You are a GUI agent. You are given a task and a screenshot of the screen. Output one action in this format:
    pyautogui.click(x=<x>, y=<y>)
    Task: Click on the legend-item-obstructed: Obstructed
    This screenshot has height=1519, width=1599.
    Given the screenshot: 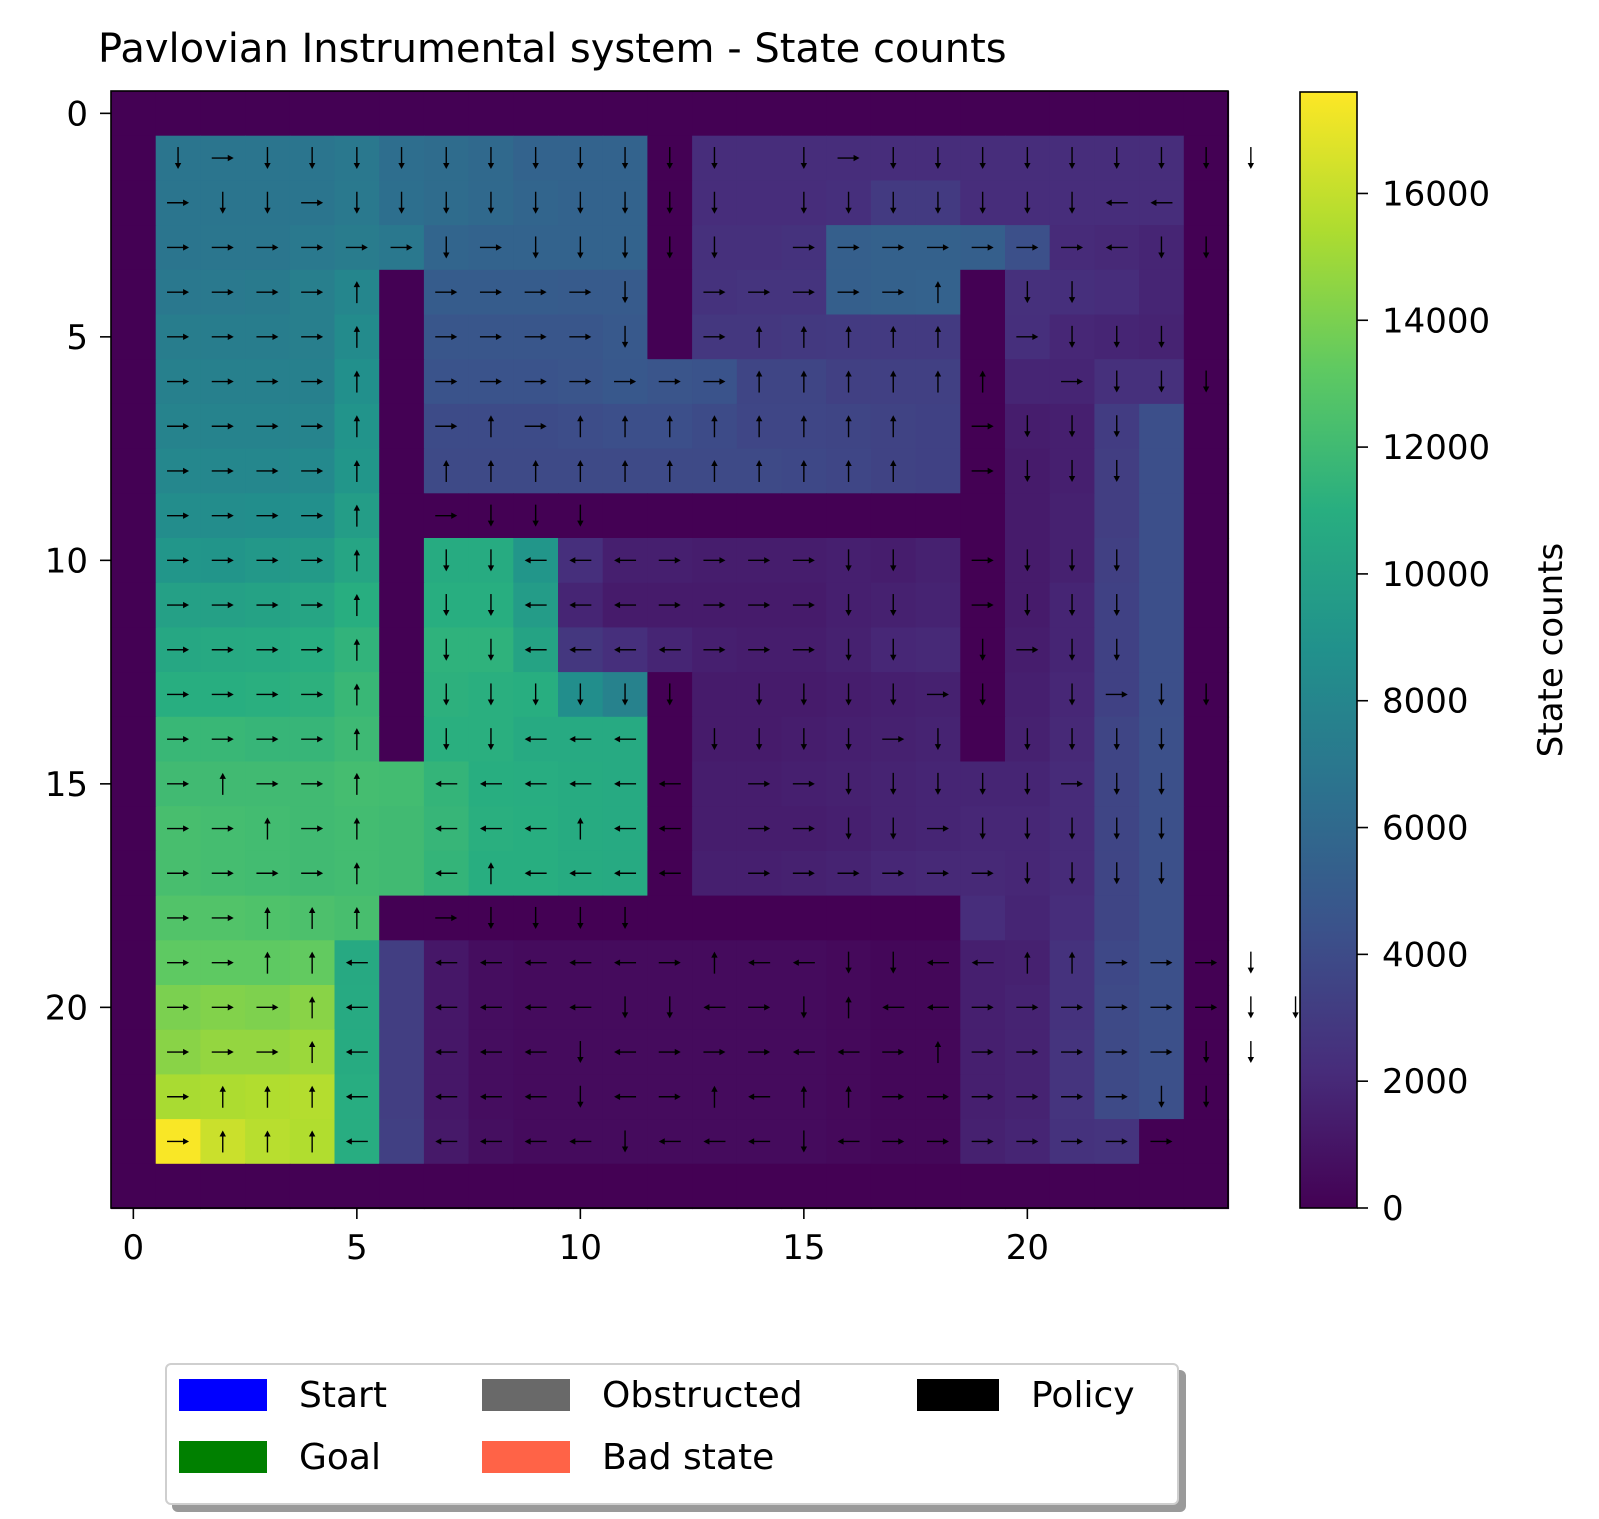 What is the action you would take?
    pyautogui.click(x=642, y=1395)
    